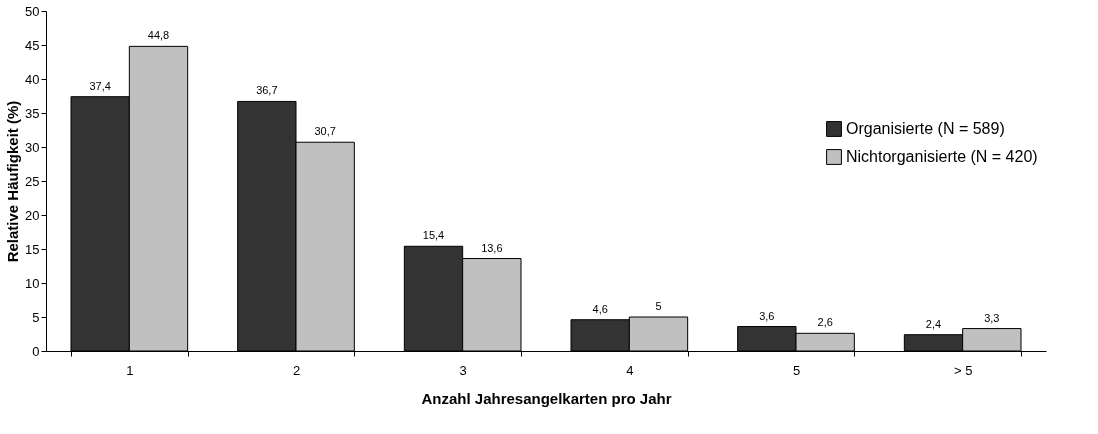  I want to click on data-label: 36,7, so click(267, 90).